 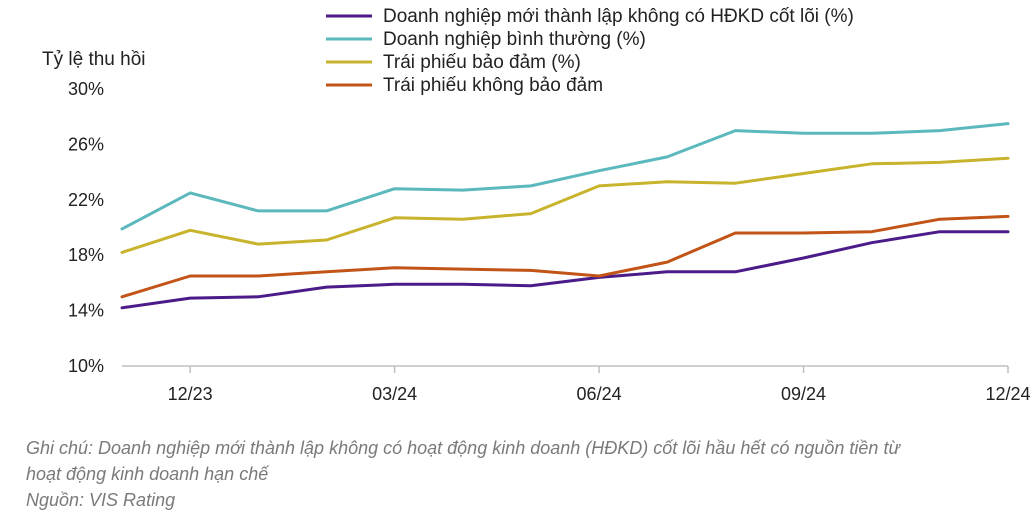 I want to click on y-tick-label: 26%, so click(x=86, y=144).